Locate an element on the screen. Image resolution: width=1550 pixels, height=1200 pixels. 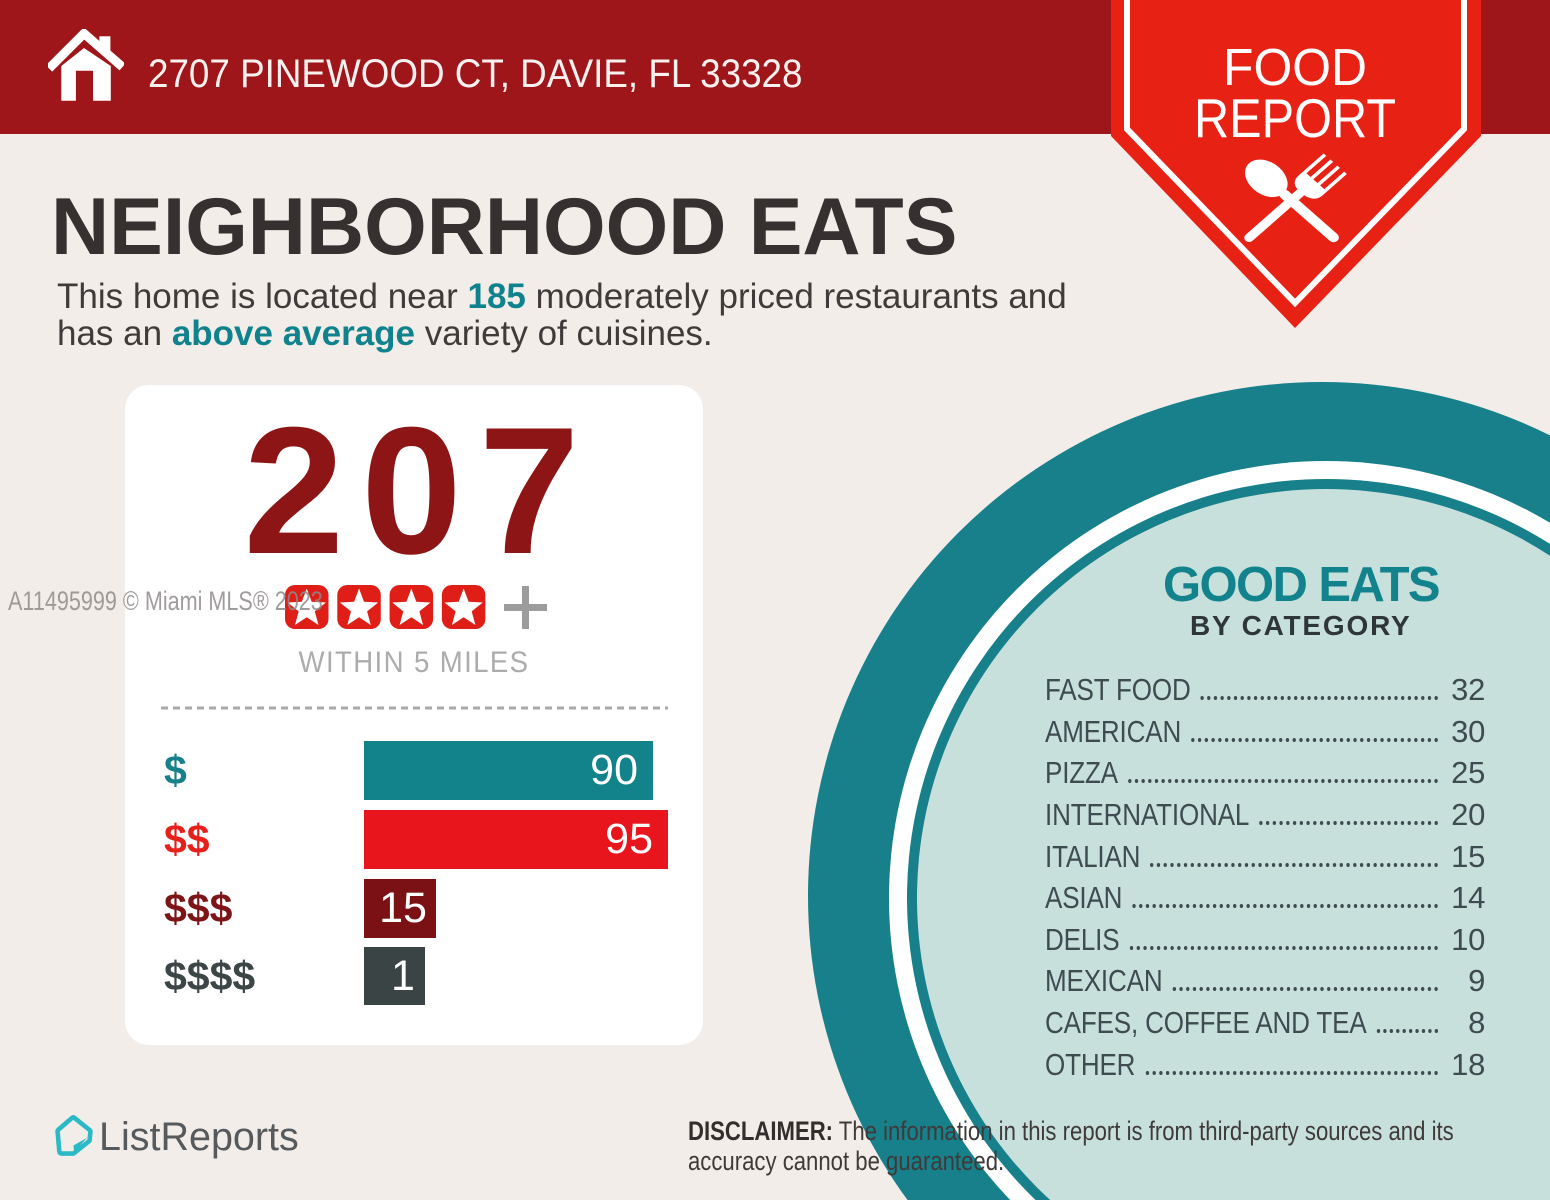
svg-text: FOOD is located at coordinates (1295, 68).